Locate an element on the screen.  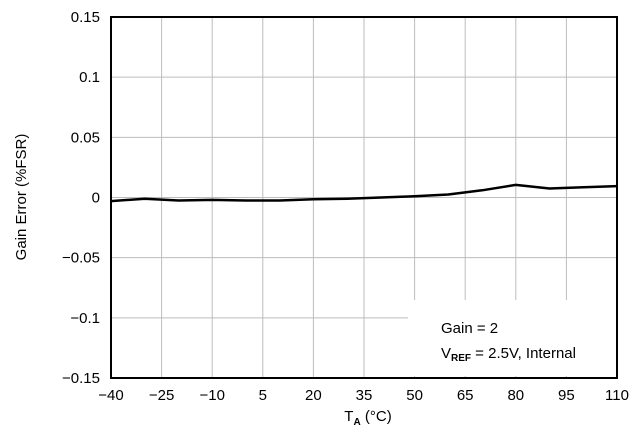
y-tick-label: 0.15 is located at coordinates (85, 17).